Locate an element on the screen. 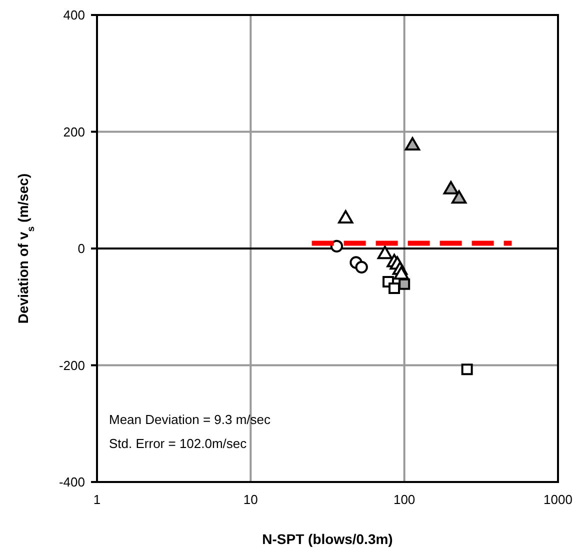  annotation: Std. Error = 102.0m/sec is located at coordinates (178, 443).